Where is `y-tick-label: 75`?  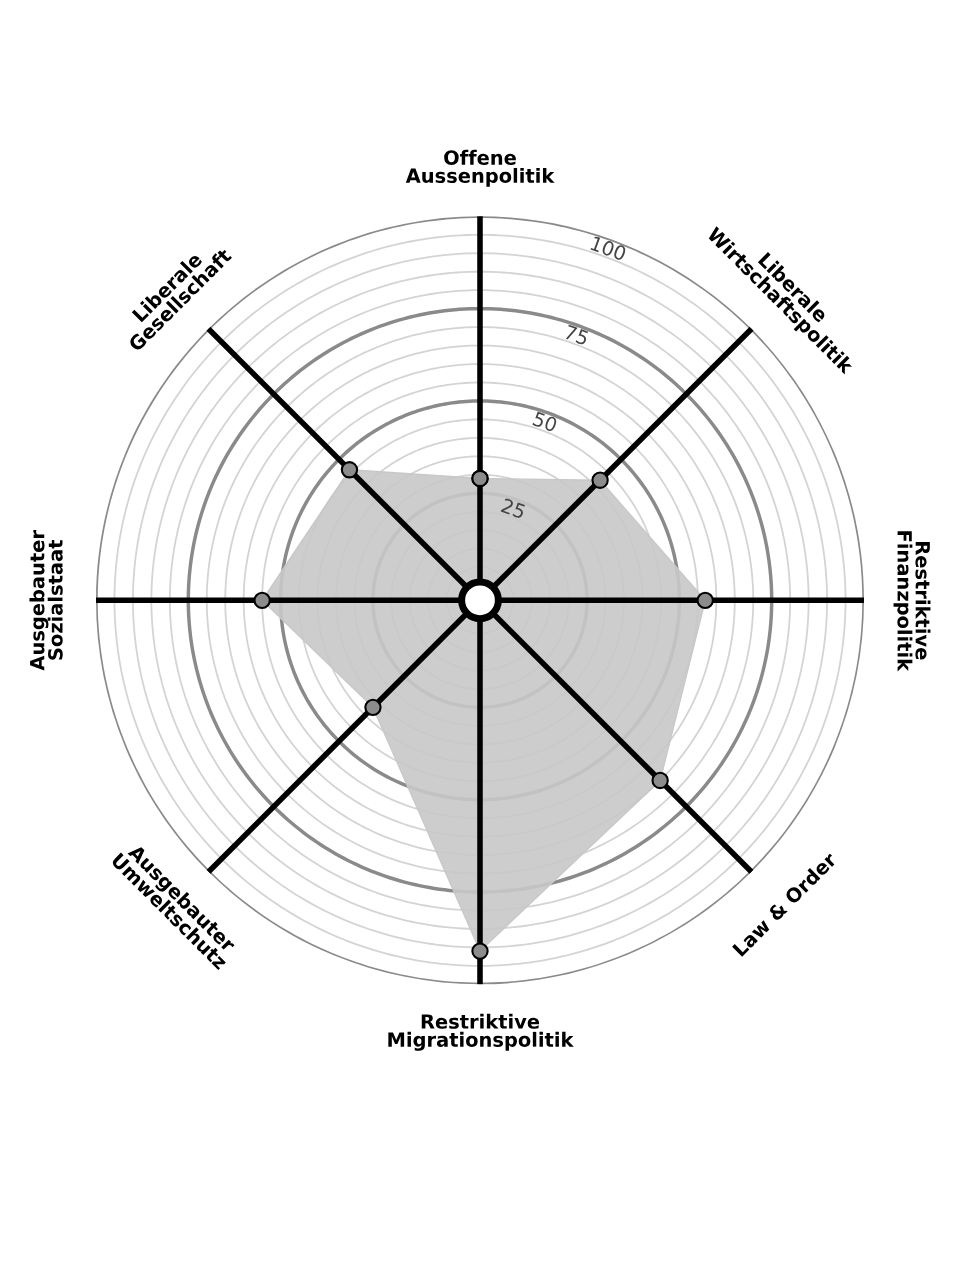
y-tick-label: 75 is located at coordinates (576, 335).